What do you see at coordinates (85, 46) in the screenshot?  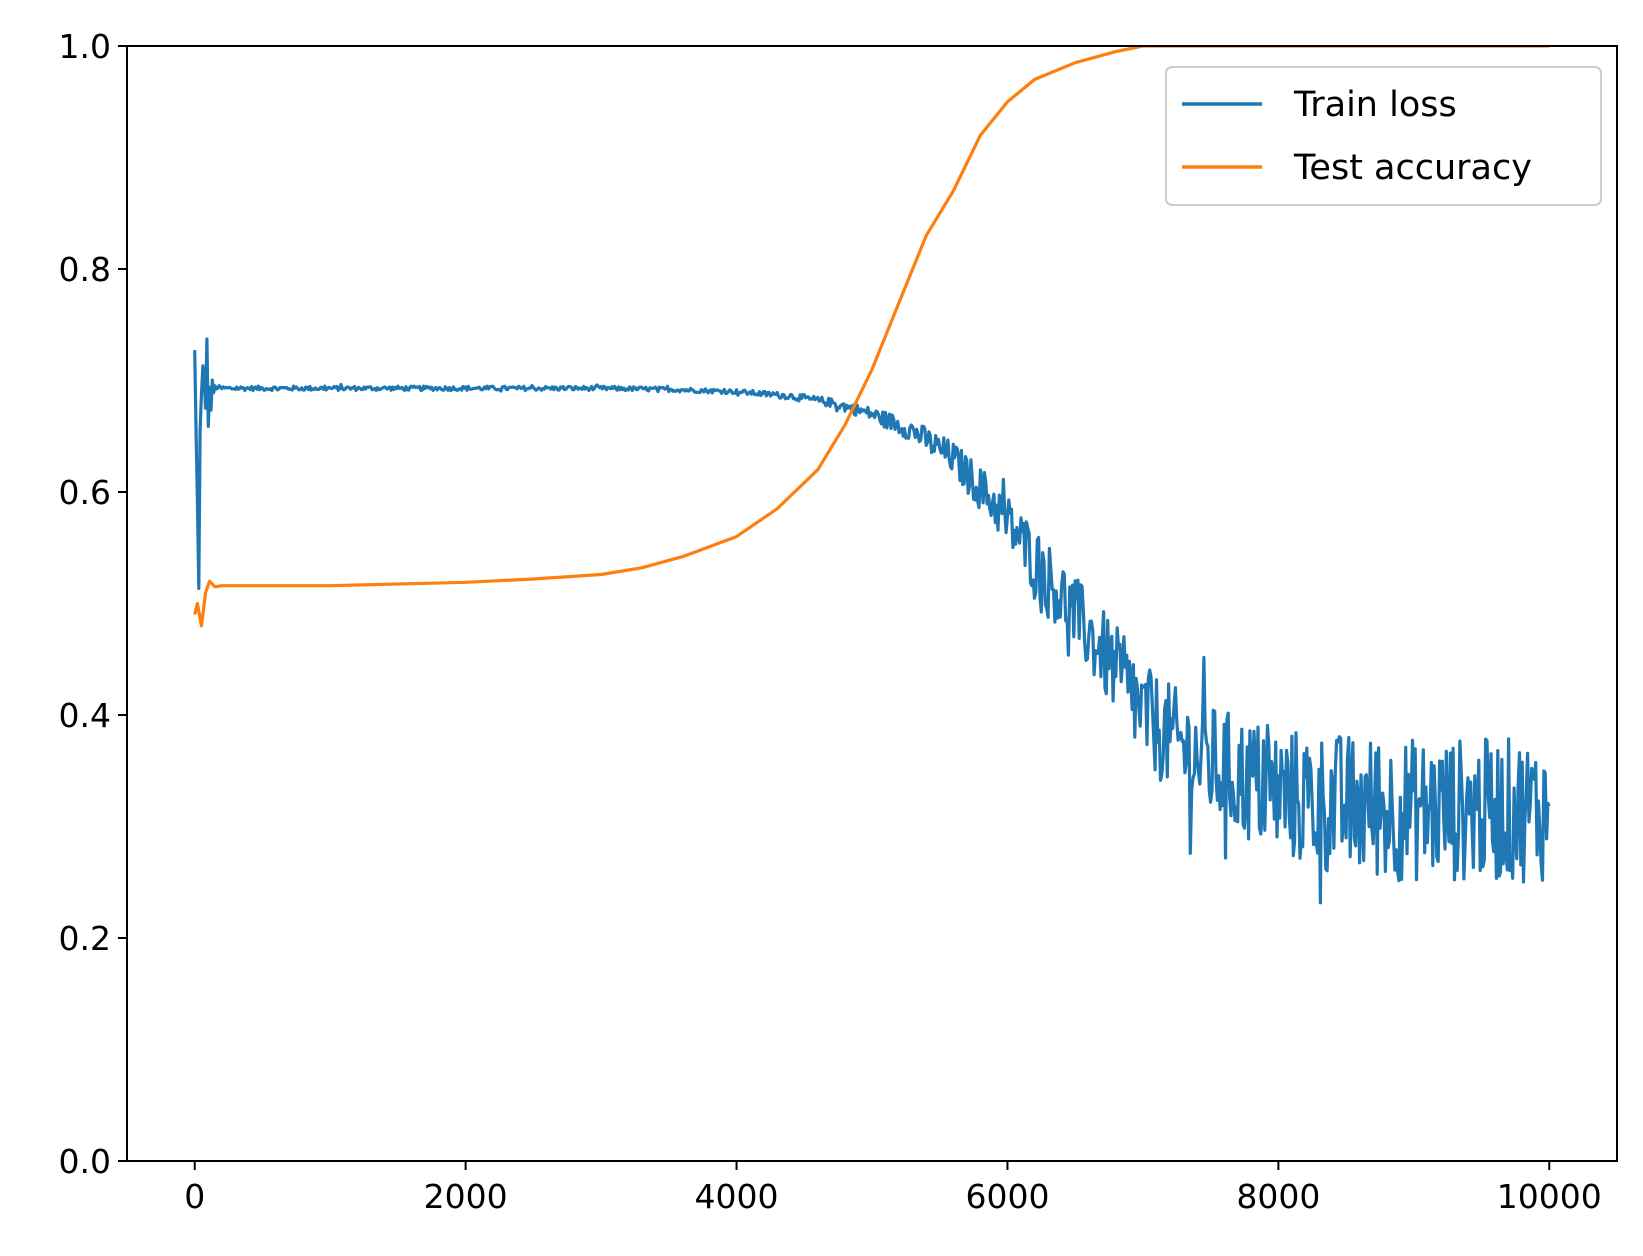 I see `y-tick-label: 1.0` at bounding box center [85, 46].